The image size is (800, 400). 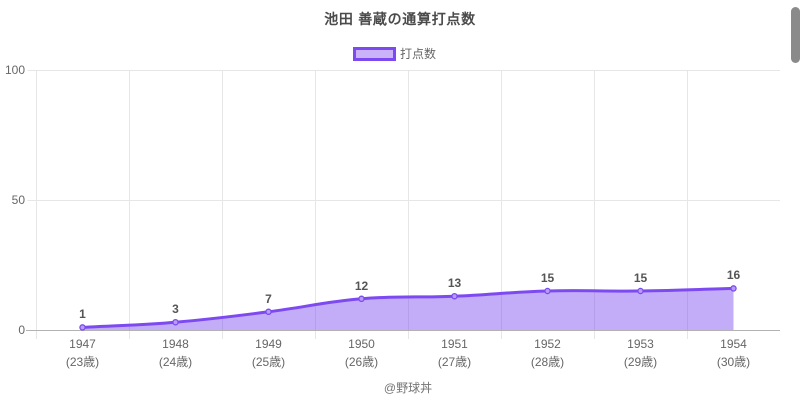 I want to click on point-value-label: 1, so click(x=82, y=314).